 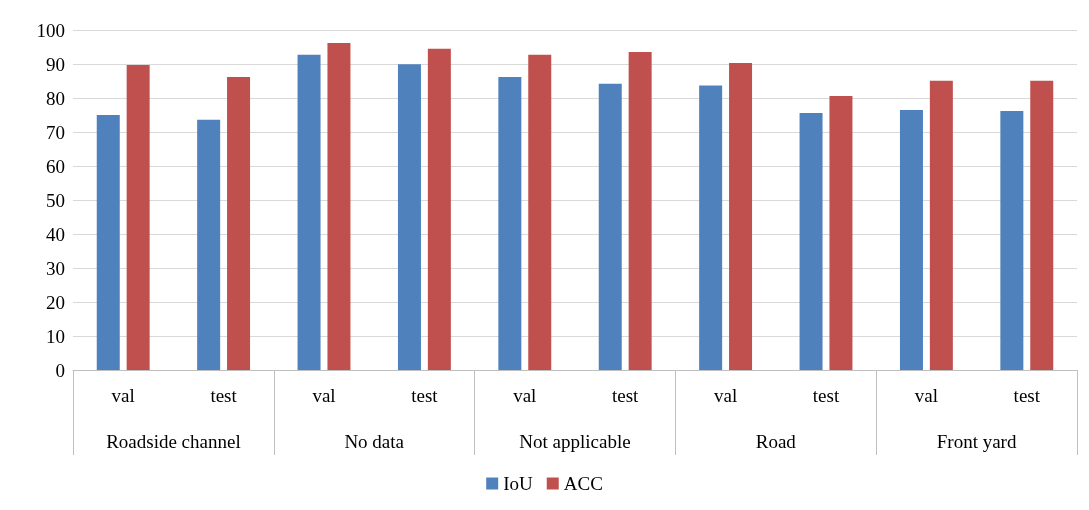 I want to click on legend-label: IoU, so click(x=518, y=483).